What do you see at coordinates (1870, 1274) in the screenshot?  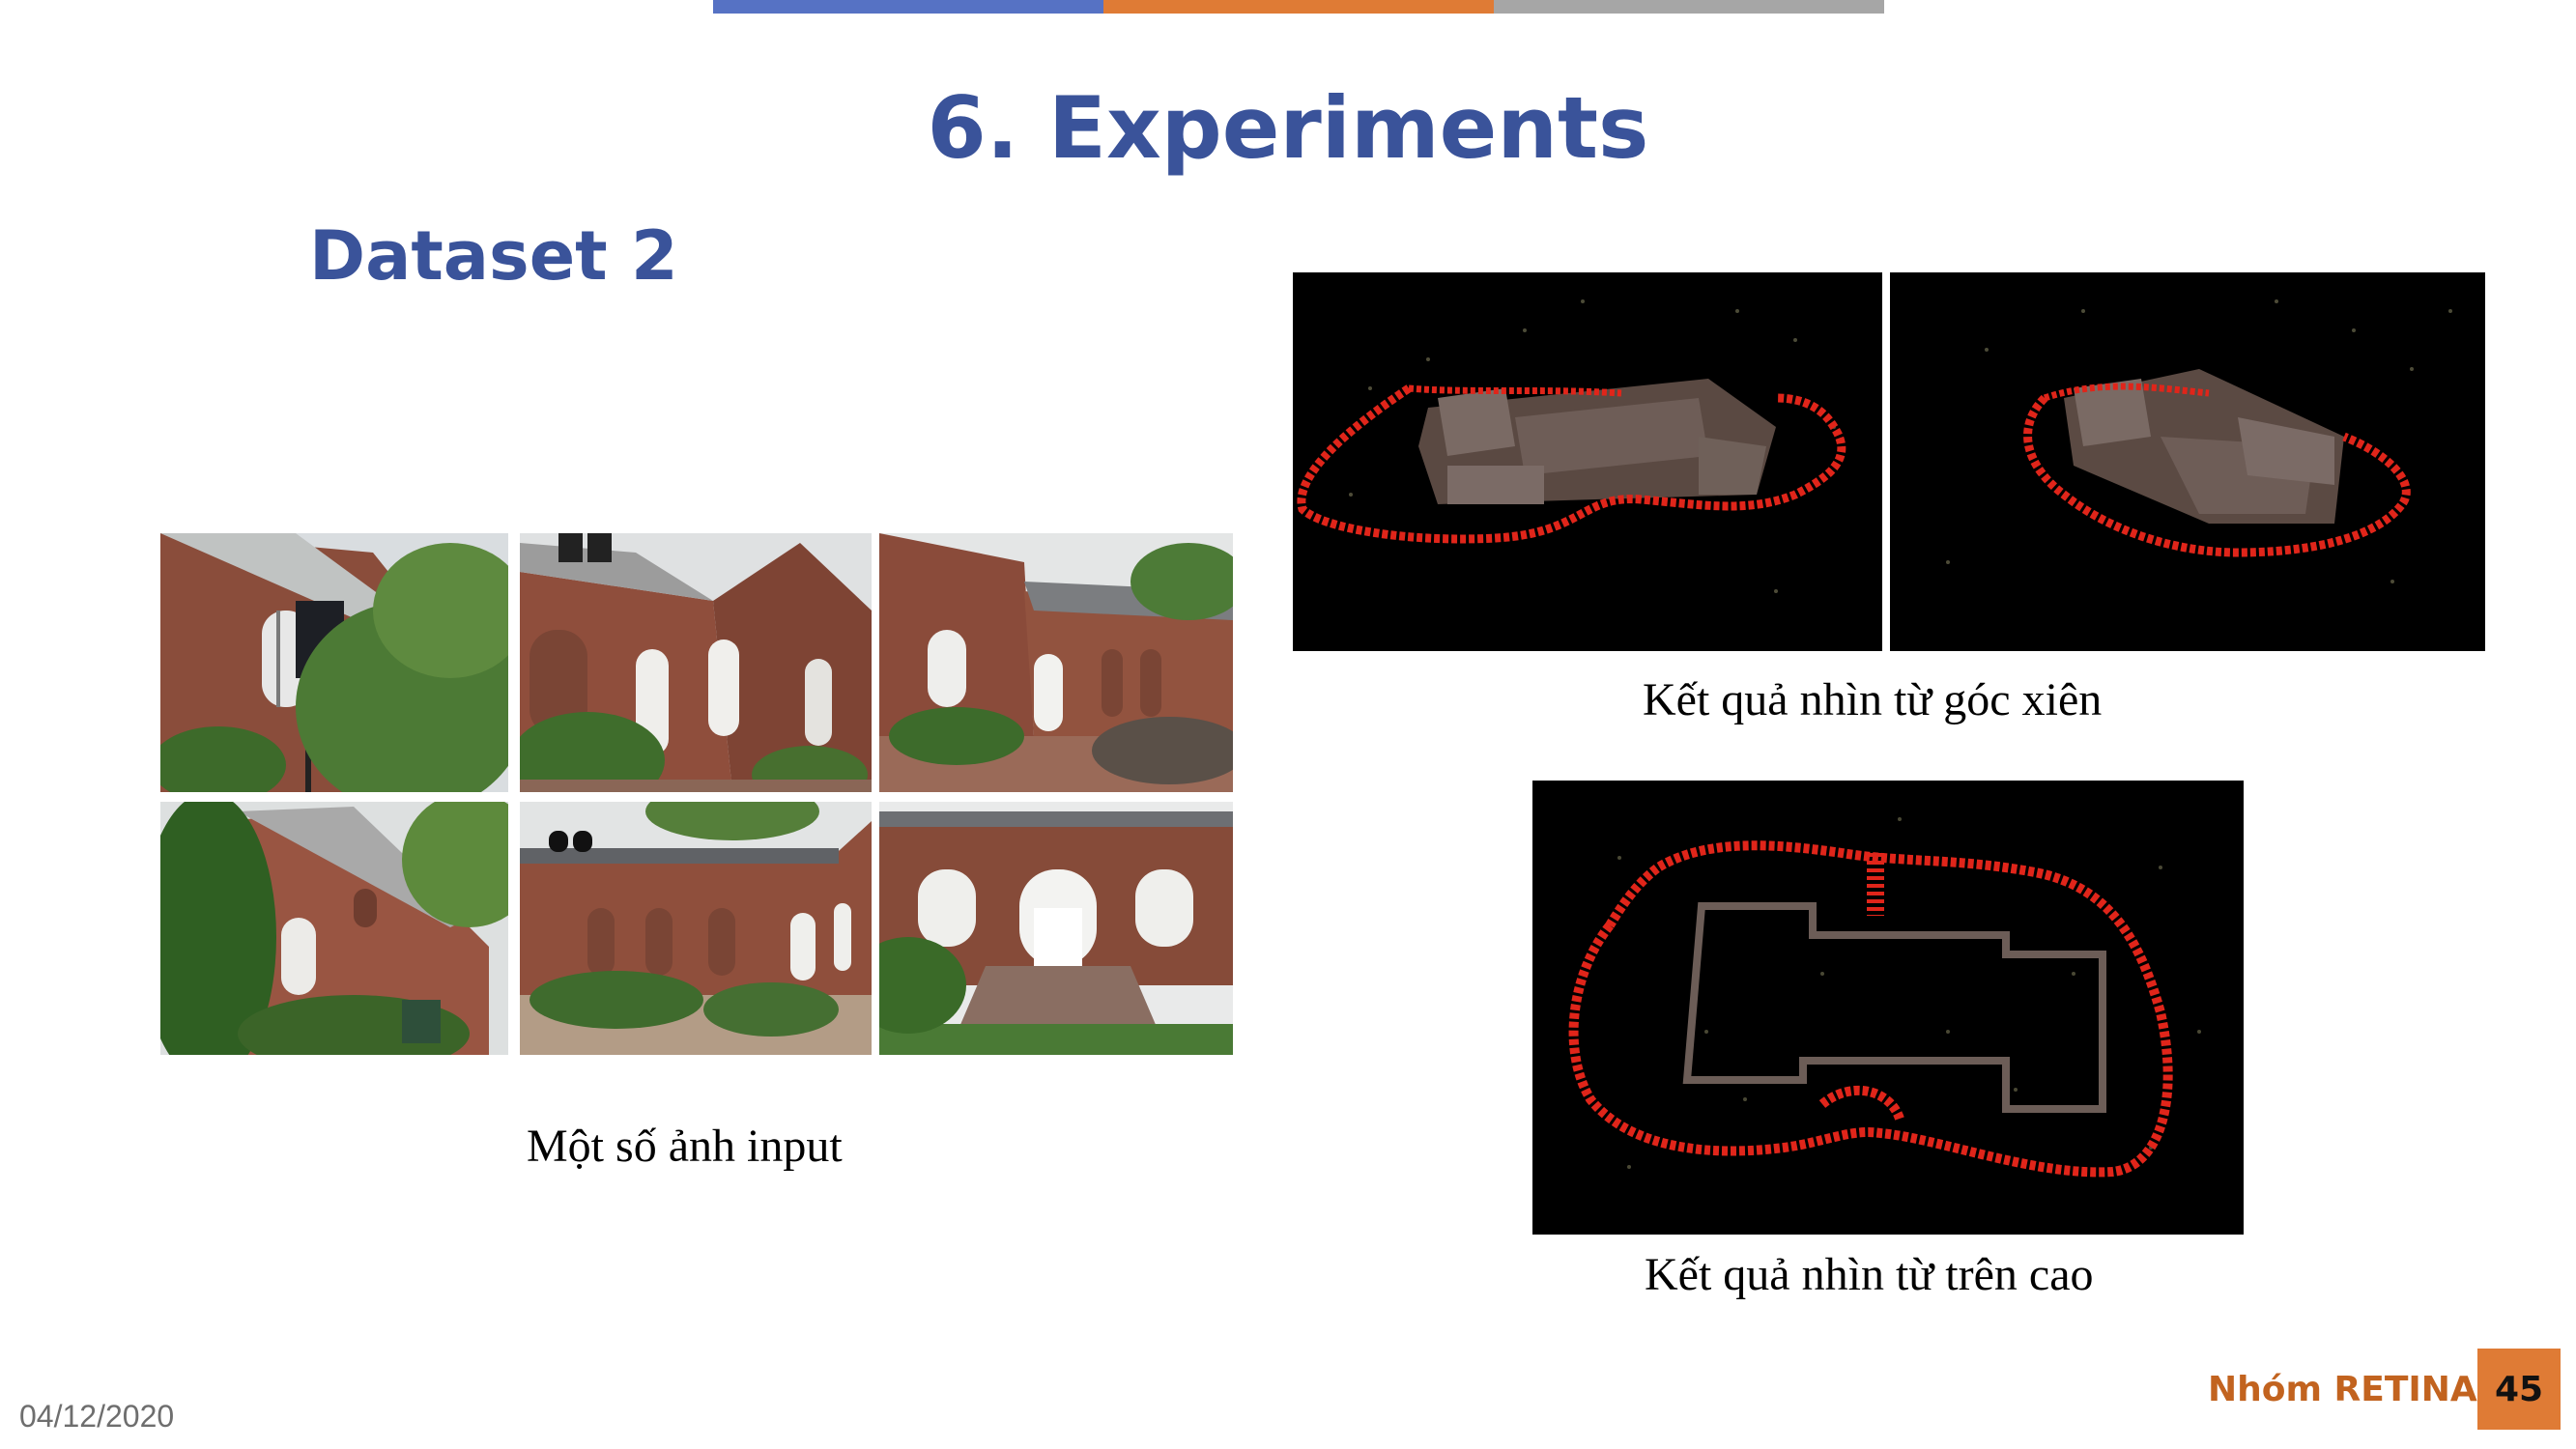 I see `top-view-caption: Kết quả nhìn từ trên cao` at bounding box center [1870, 1274].